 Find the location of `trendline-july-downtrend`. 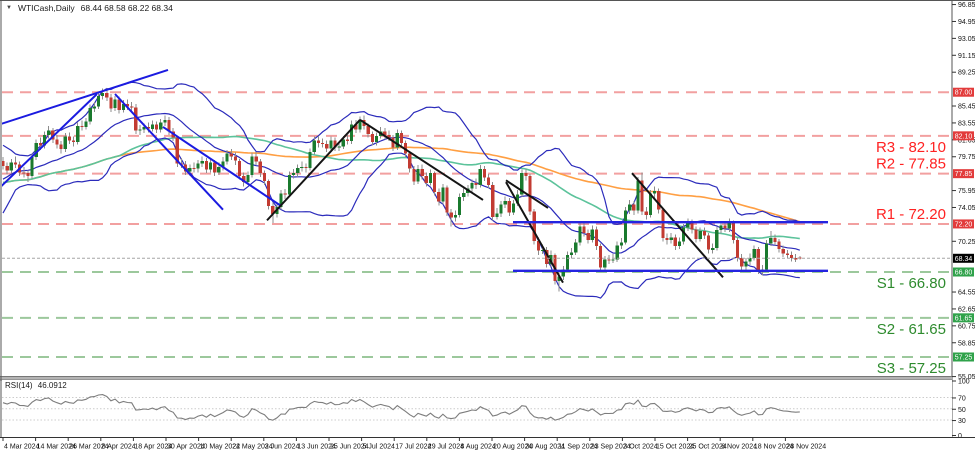

trendline-july-downtrend is located at coordinates (421, 159).